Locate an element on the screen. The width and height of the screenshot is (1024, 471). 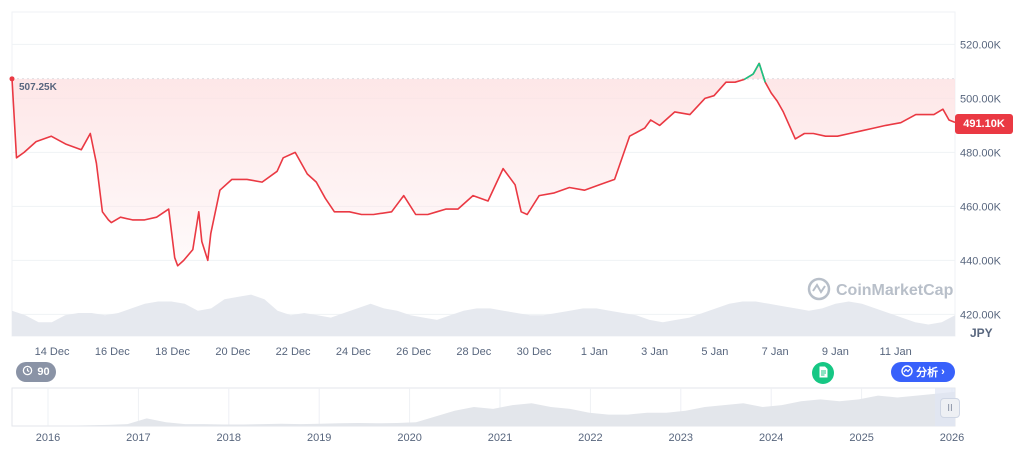
document-button is located at coordinates (823, 373).